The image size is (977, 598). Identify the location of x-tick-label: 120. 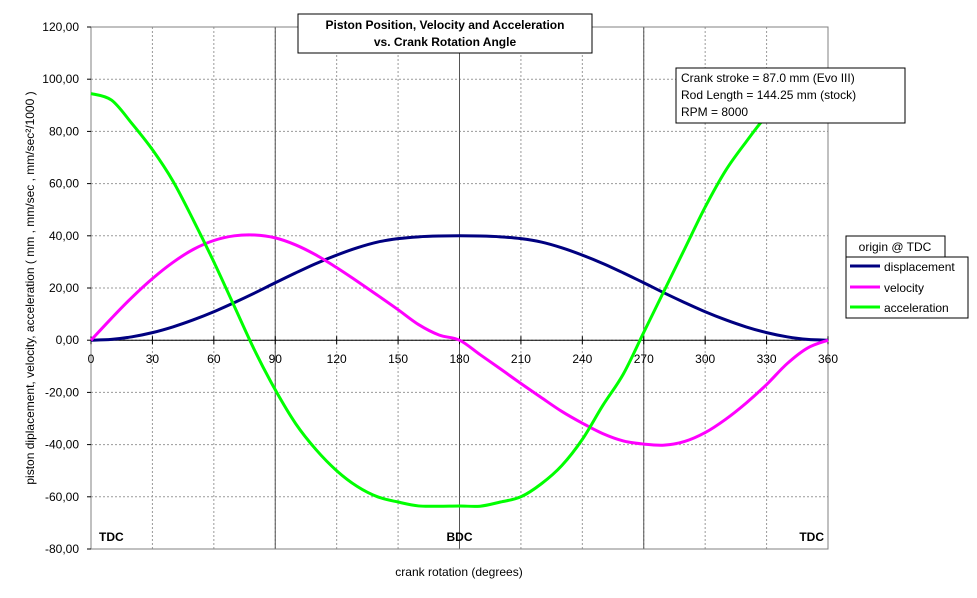
(337, 359).